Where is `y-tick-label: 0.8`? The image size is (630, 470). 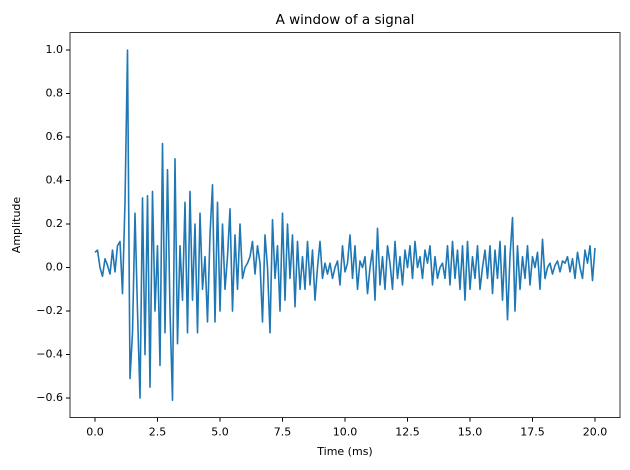
y-tick-label: 0.8 is located at coordinates (55, 93).